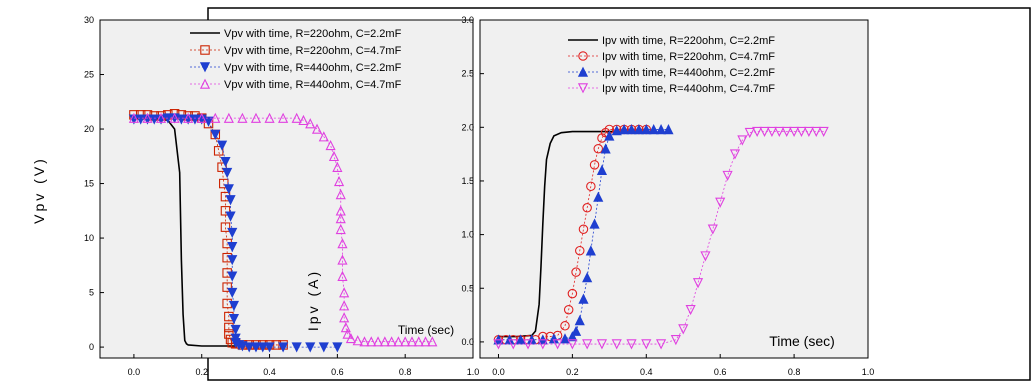 The image size is (1035, 387). I want to click on ipv-y-tick-label: 2.0, so click(467, 127).